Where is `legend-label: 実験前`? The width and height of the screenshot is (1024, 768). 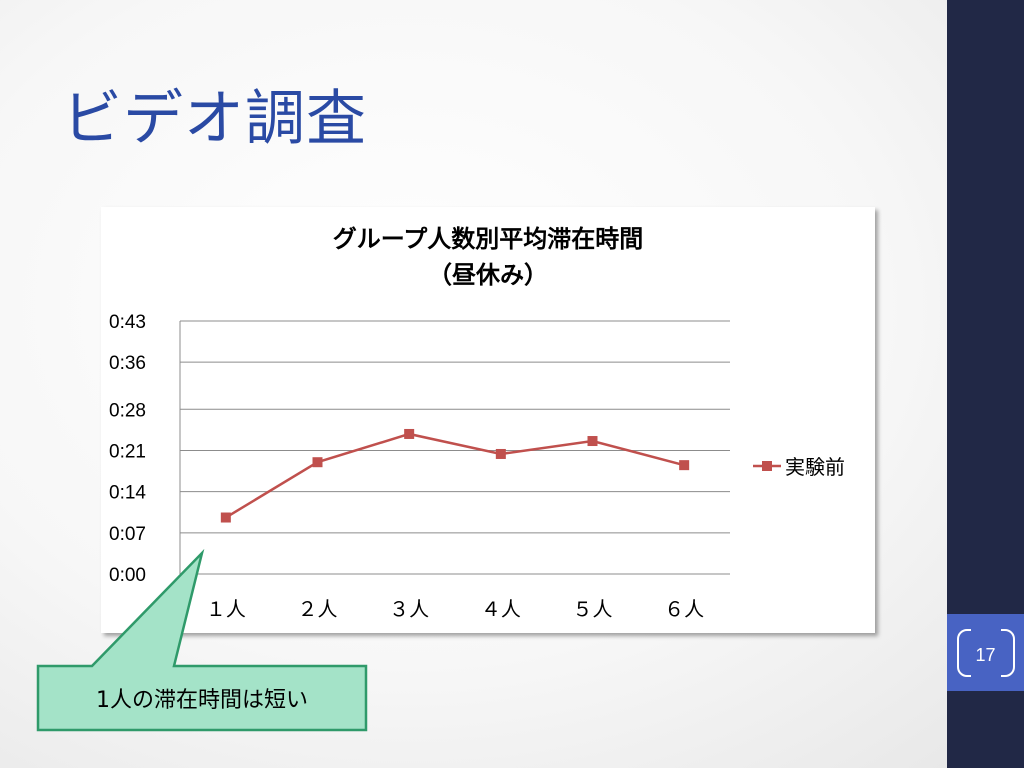
legend-label: 実験前 is located at coordinates (815, 467).